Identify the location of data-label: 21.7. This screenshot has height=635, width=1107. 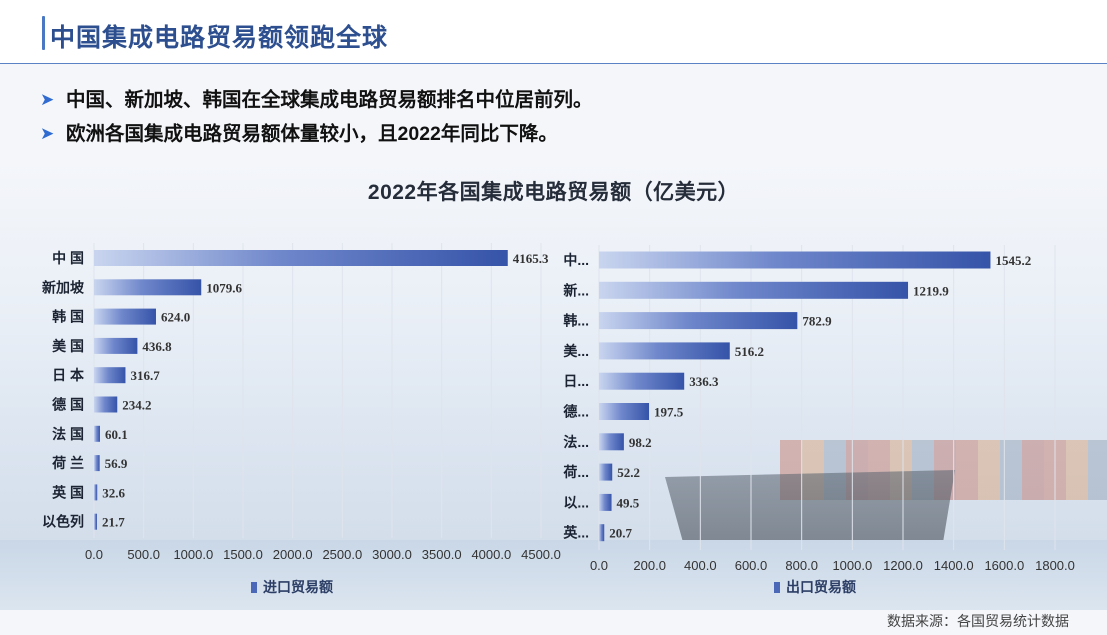
(113, 522).